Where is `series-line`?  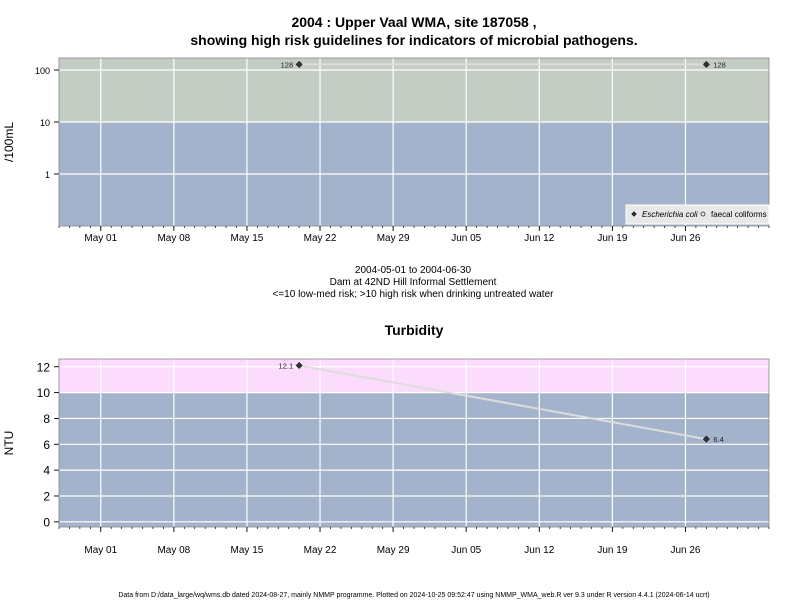 series-line is located at coordinates (502, 402).